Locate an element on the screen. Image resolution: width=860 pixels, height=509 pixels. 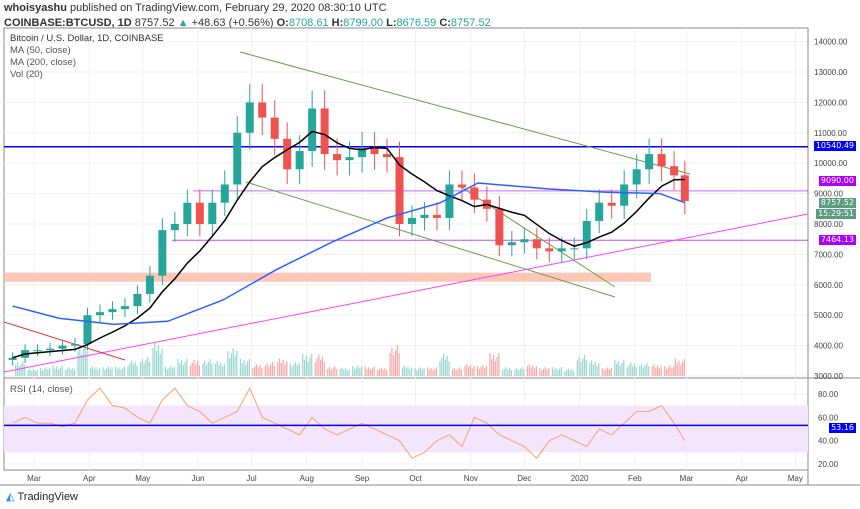
y-tick-label: 9000.00 is located at coordinates (828, 194).